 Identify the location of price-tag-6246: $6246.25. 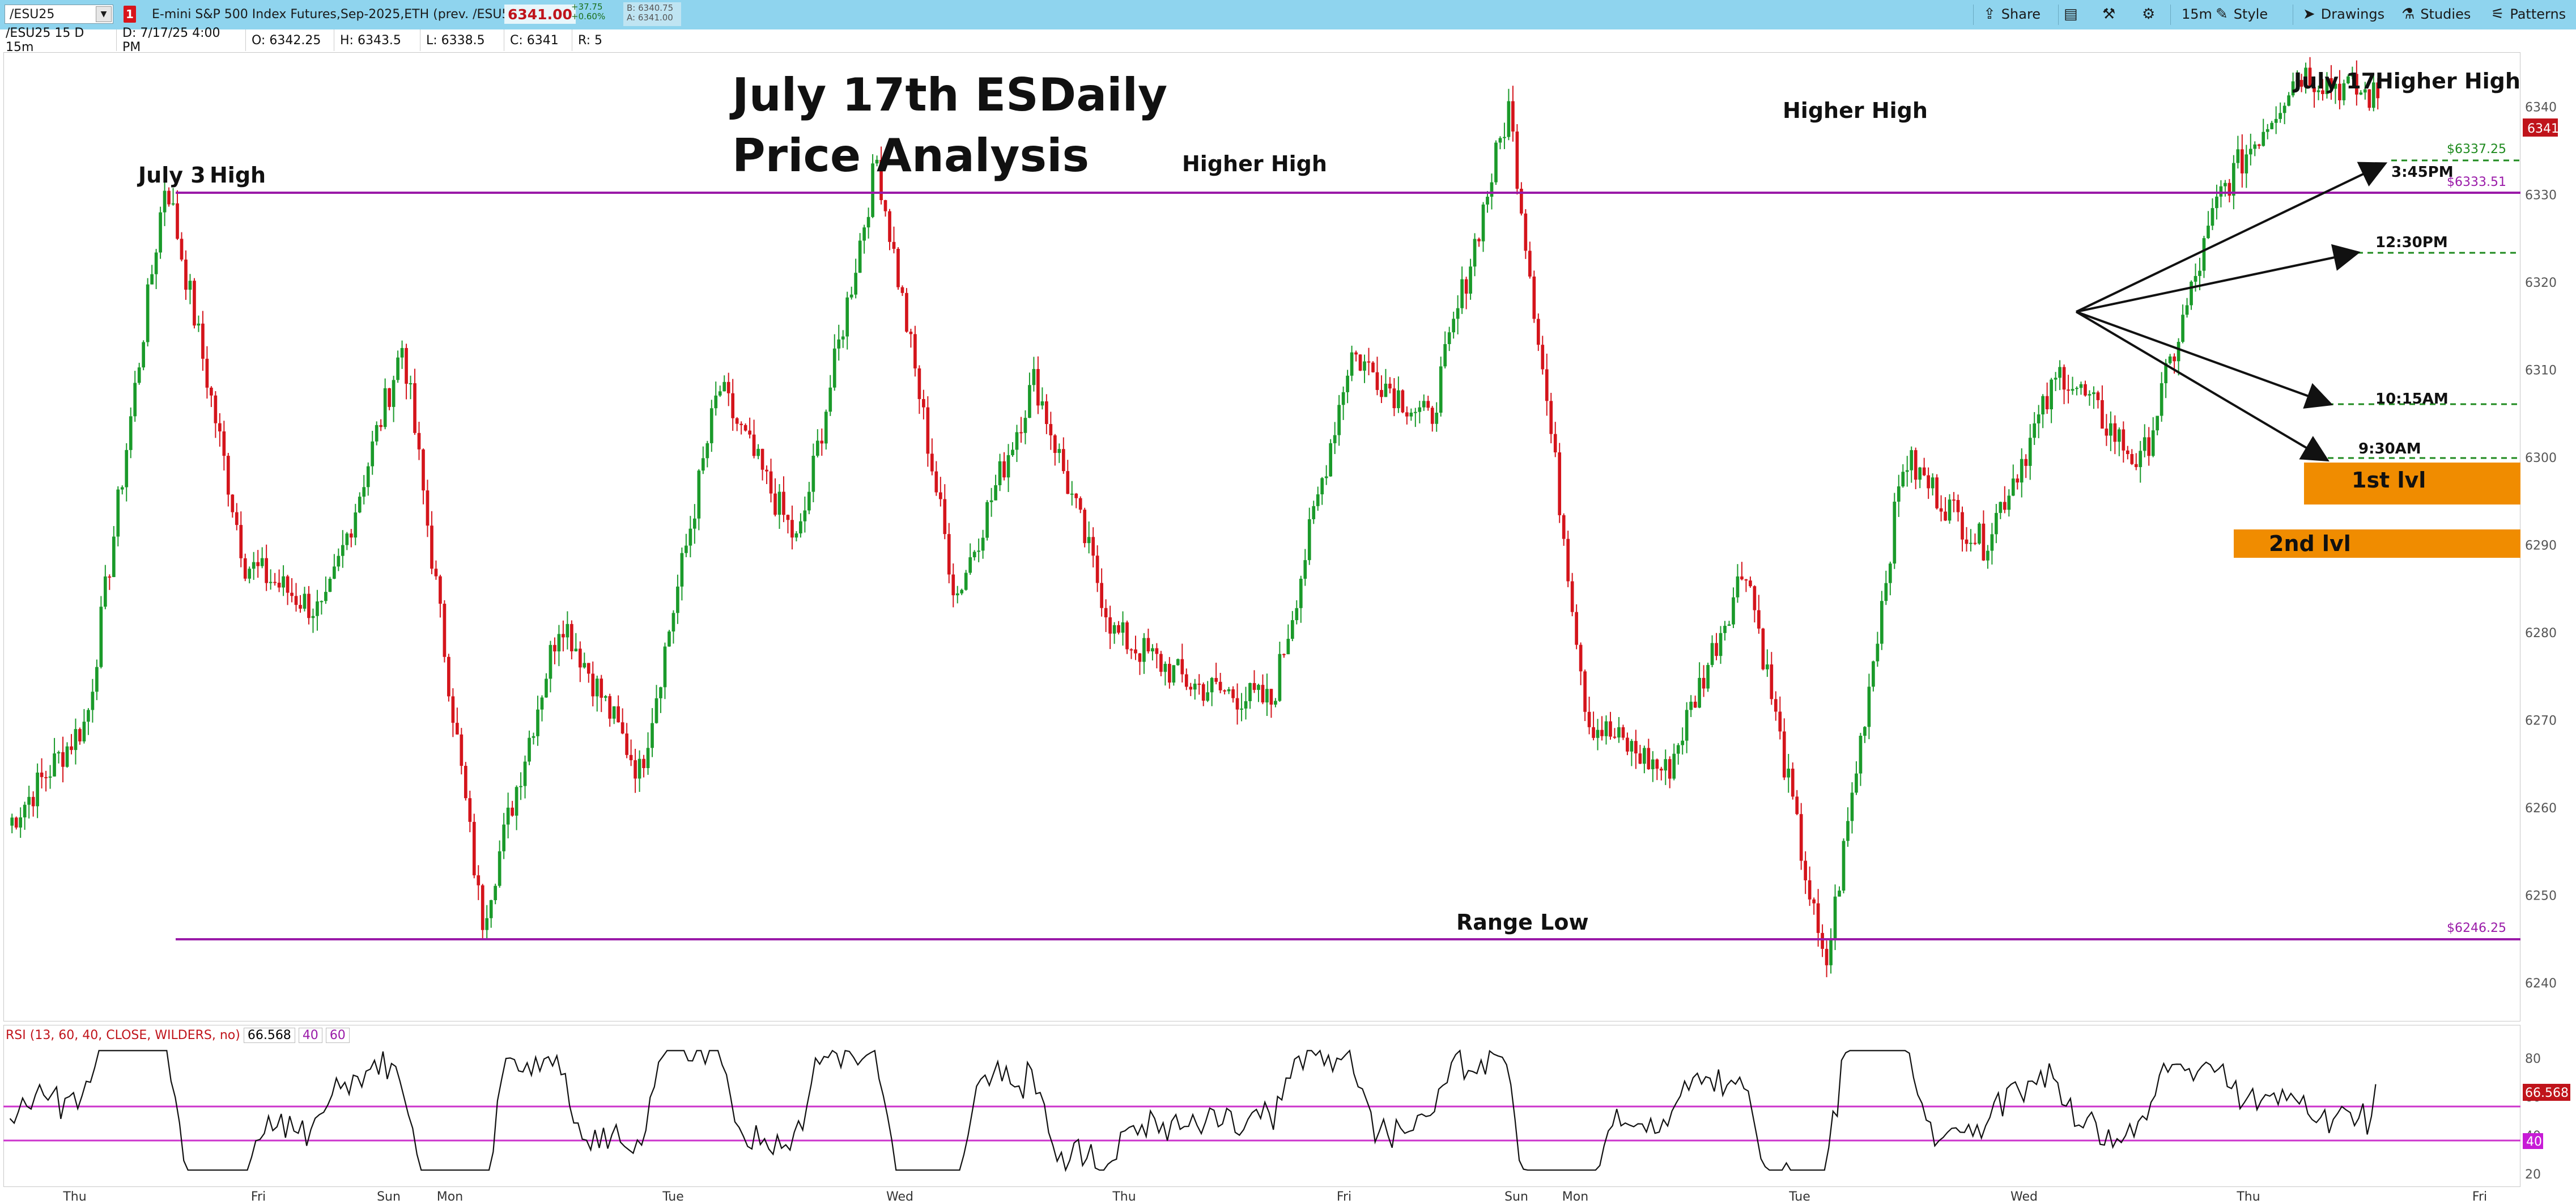
(2476, 928).